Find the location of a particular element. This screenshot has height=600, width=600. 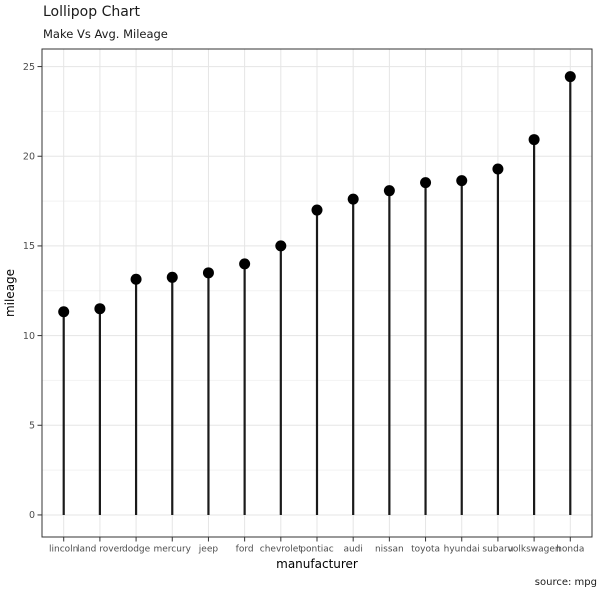

x-tick-label: honda is located at coordinates (570, 550).